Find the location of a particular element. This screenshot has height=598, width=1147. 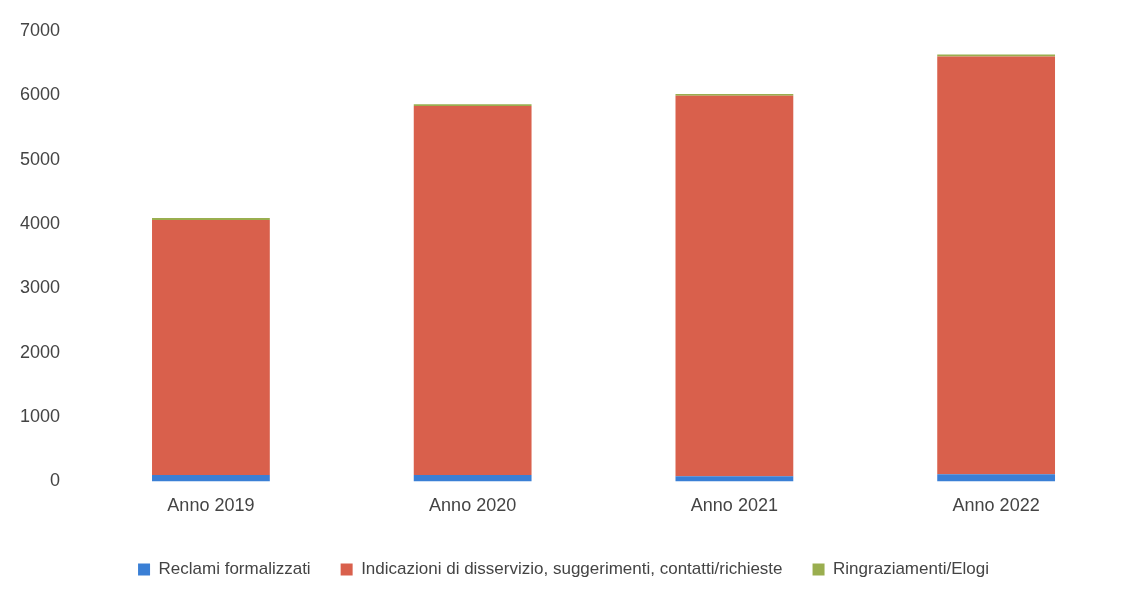

x-tick-label: Anno 2022 is located at coordinates (996, 505).